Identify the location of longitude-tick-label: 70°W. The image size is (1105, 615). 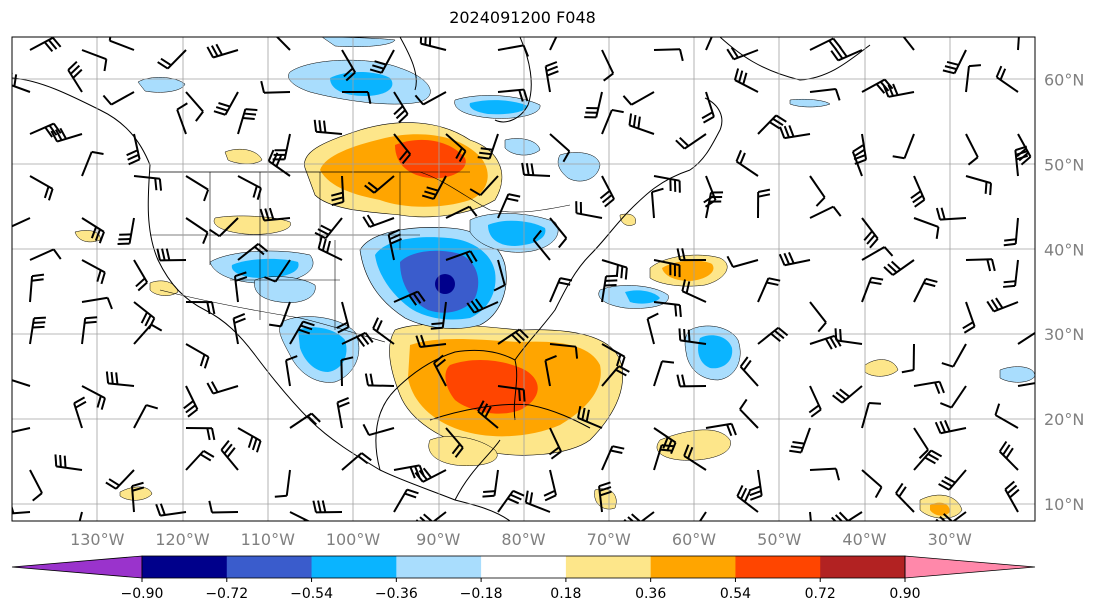
(609, 539).